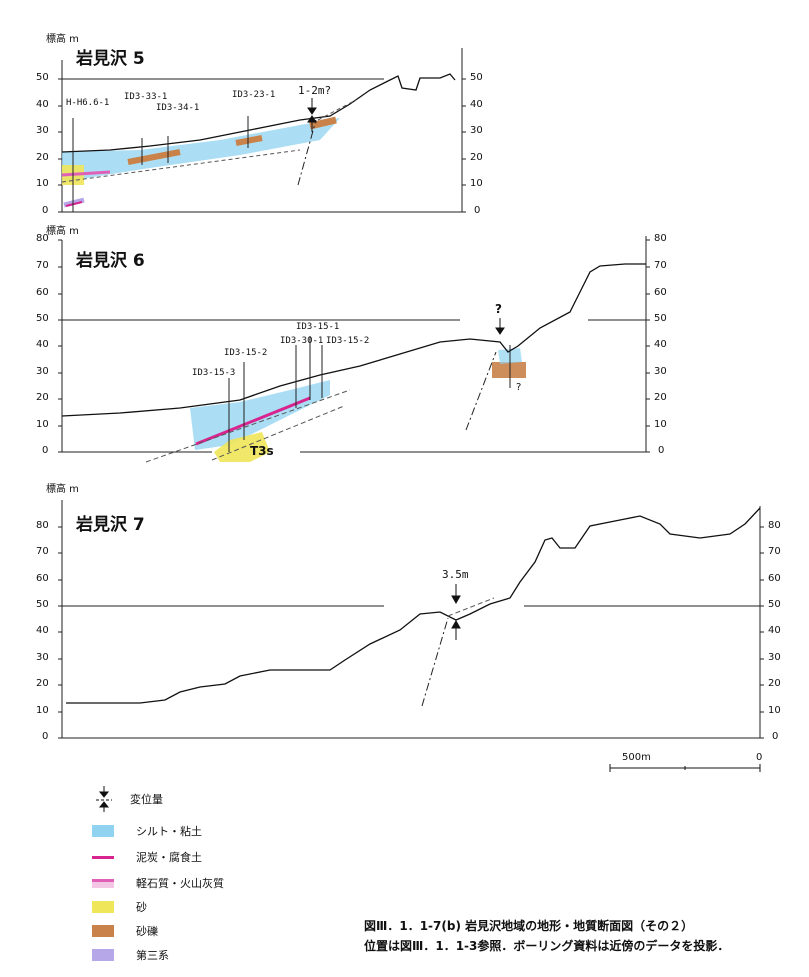 The image size is (809, 977). Describe the element at coordinates (146, 799) in the screenshot. I see `legend-displacement-label: 変位量` at that location.